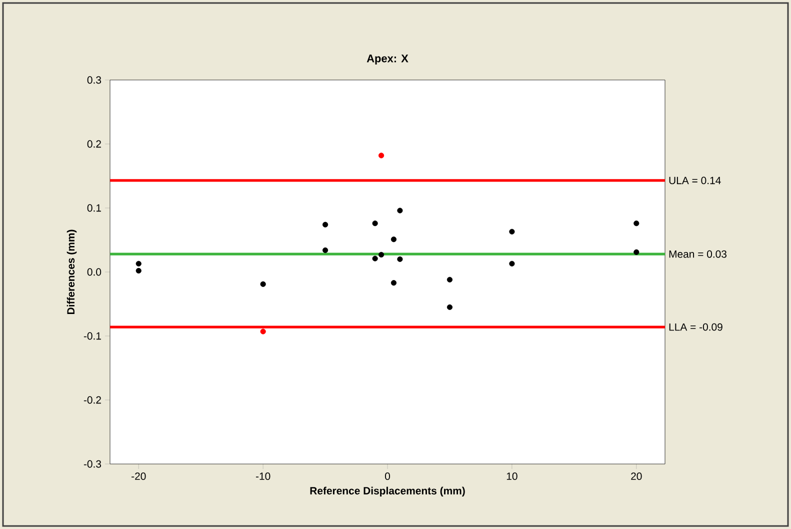 This screenshot has width=791, height=529. What do you see at coordinates (263, 476) in the screenshot?
I see `x-tick-label: -10` at bounding box center [263, 476].